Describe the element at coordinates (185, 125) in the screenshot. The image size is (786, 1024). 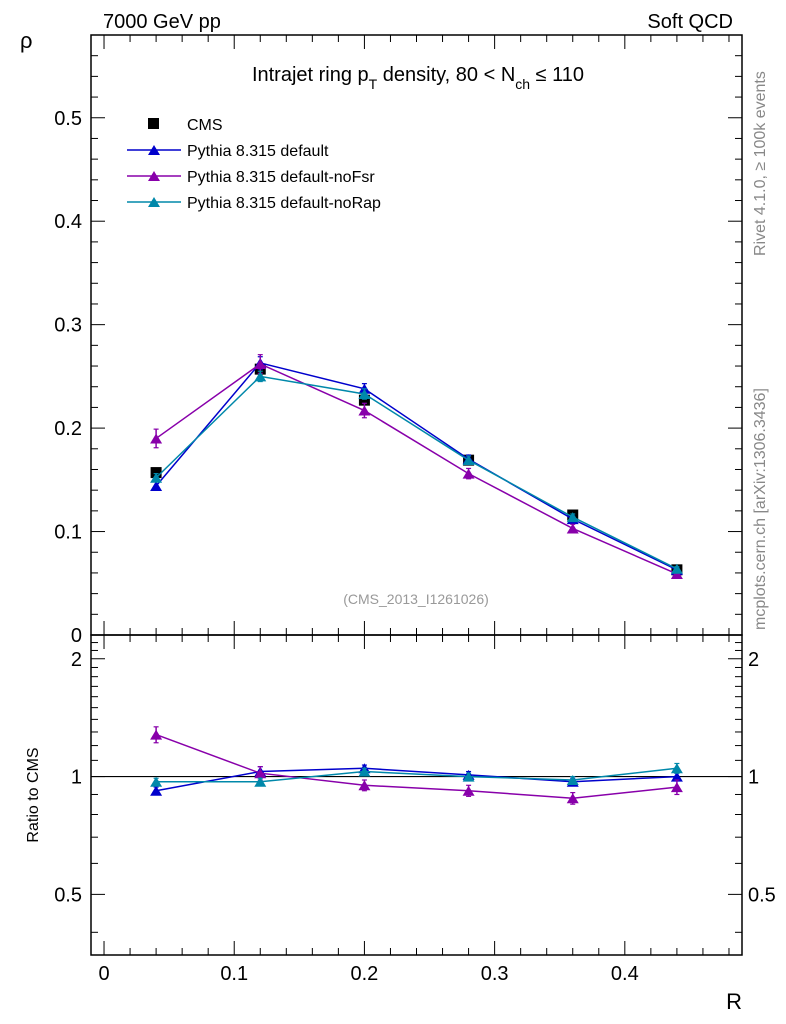
I see `legend-entry-cms: CMS` at that location.